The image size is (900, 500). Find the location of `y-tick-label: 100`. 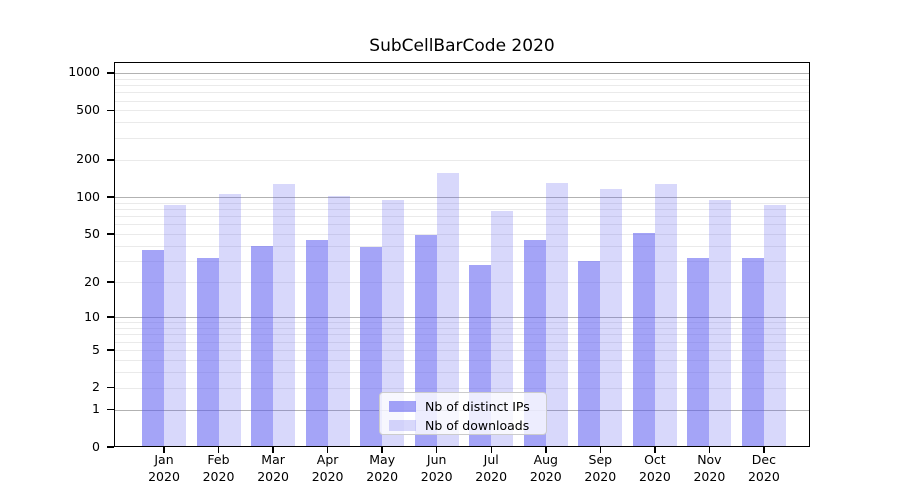

y-tick-label: 100 is located at coordinates (88, 196).